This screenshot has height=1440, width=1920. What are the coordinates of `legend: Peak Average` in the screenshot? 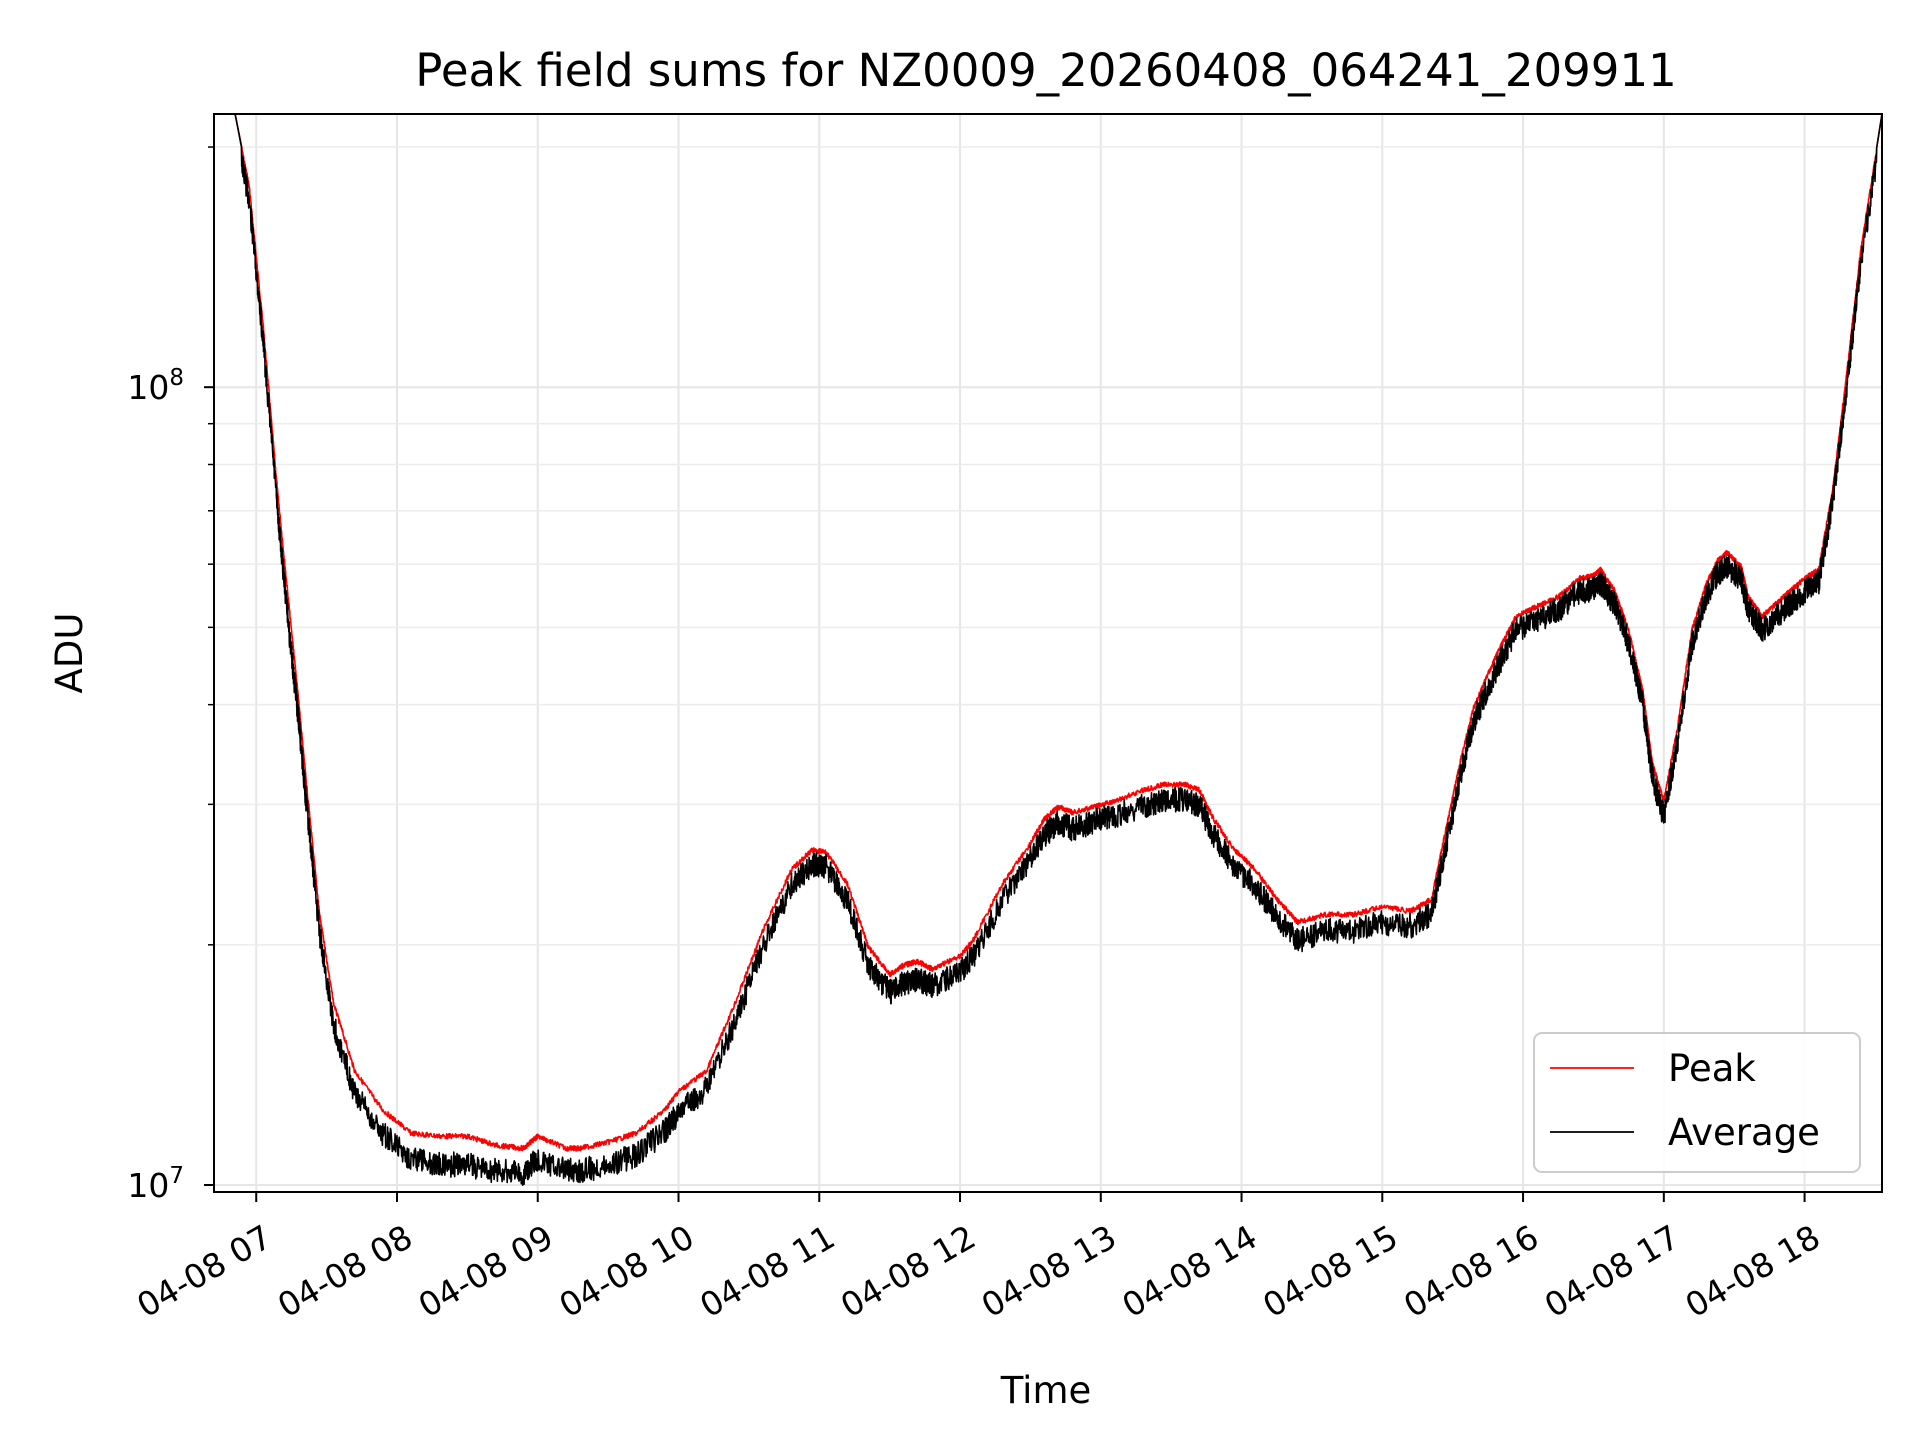 It's located at (1697, 1102).